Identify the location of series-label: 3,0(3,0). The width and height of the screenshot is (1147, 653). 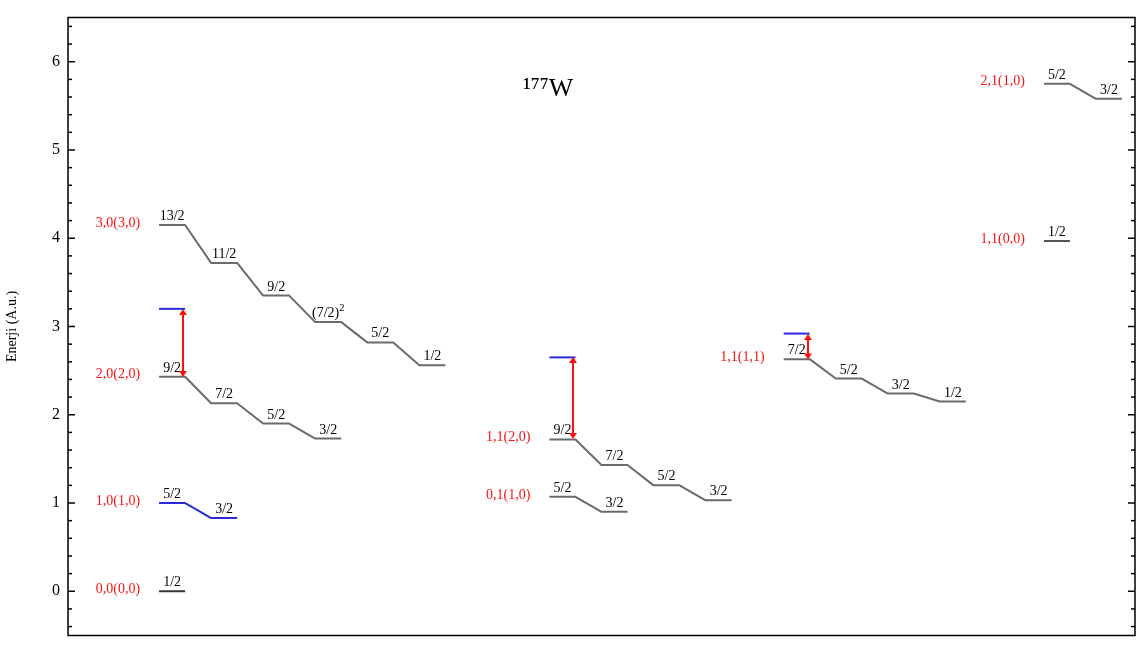
(118, 222).